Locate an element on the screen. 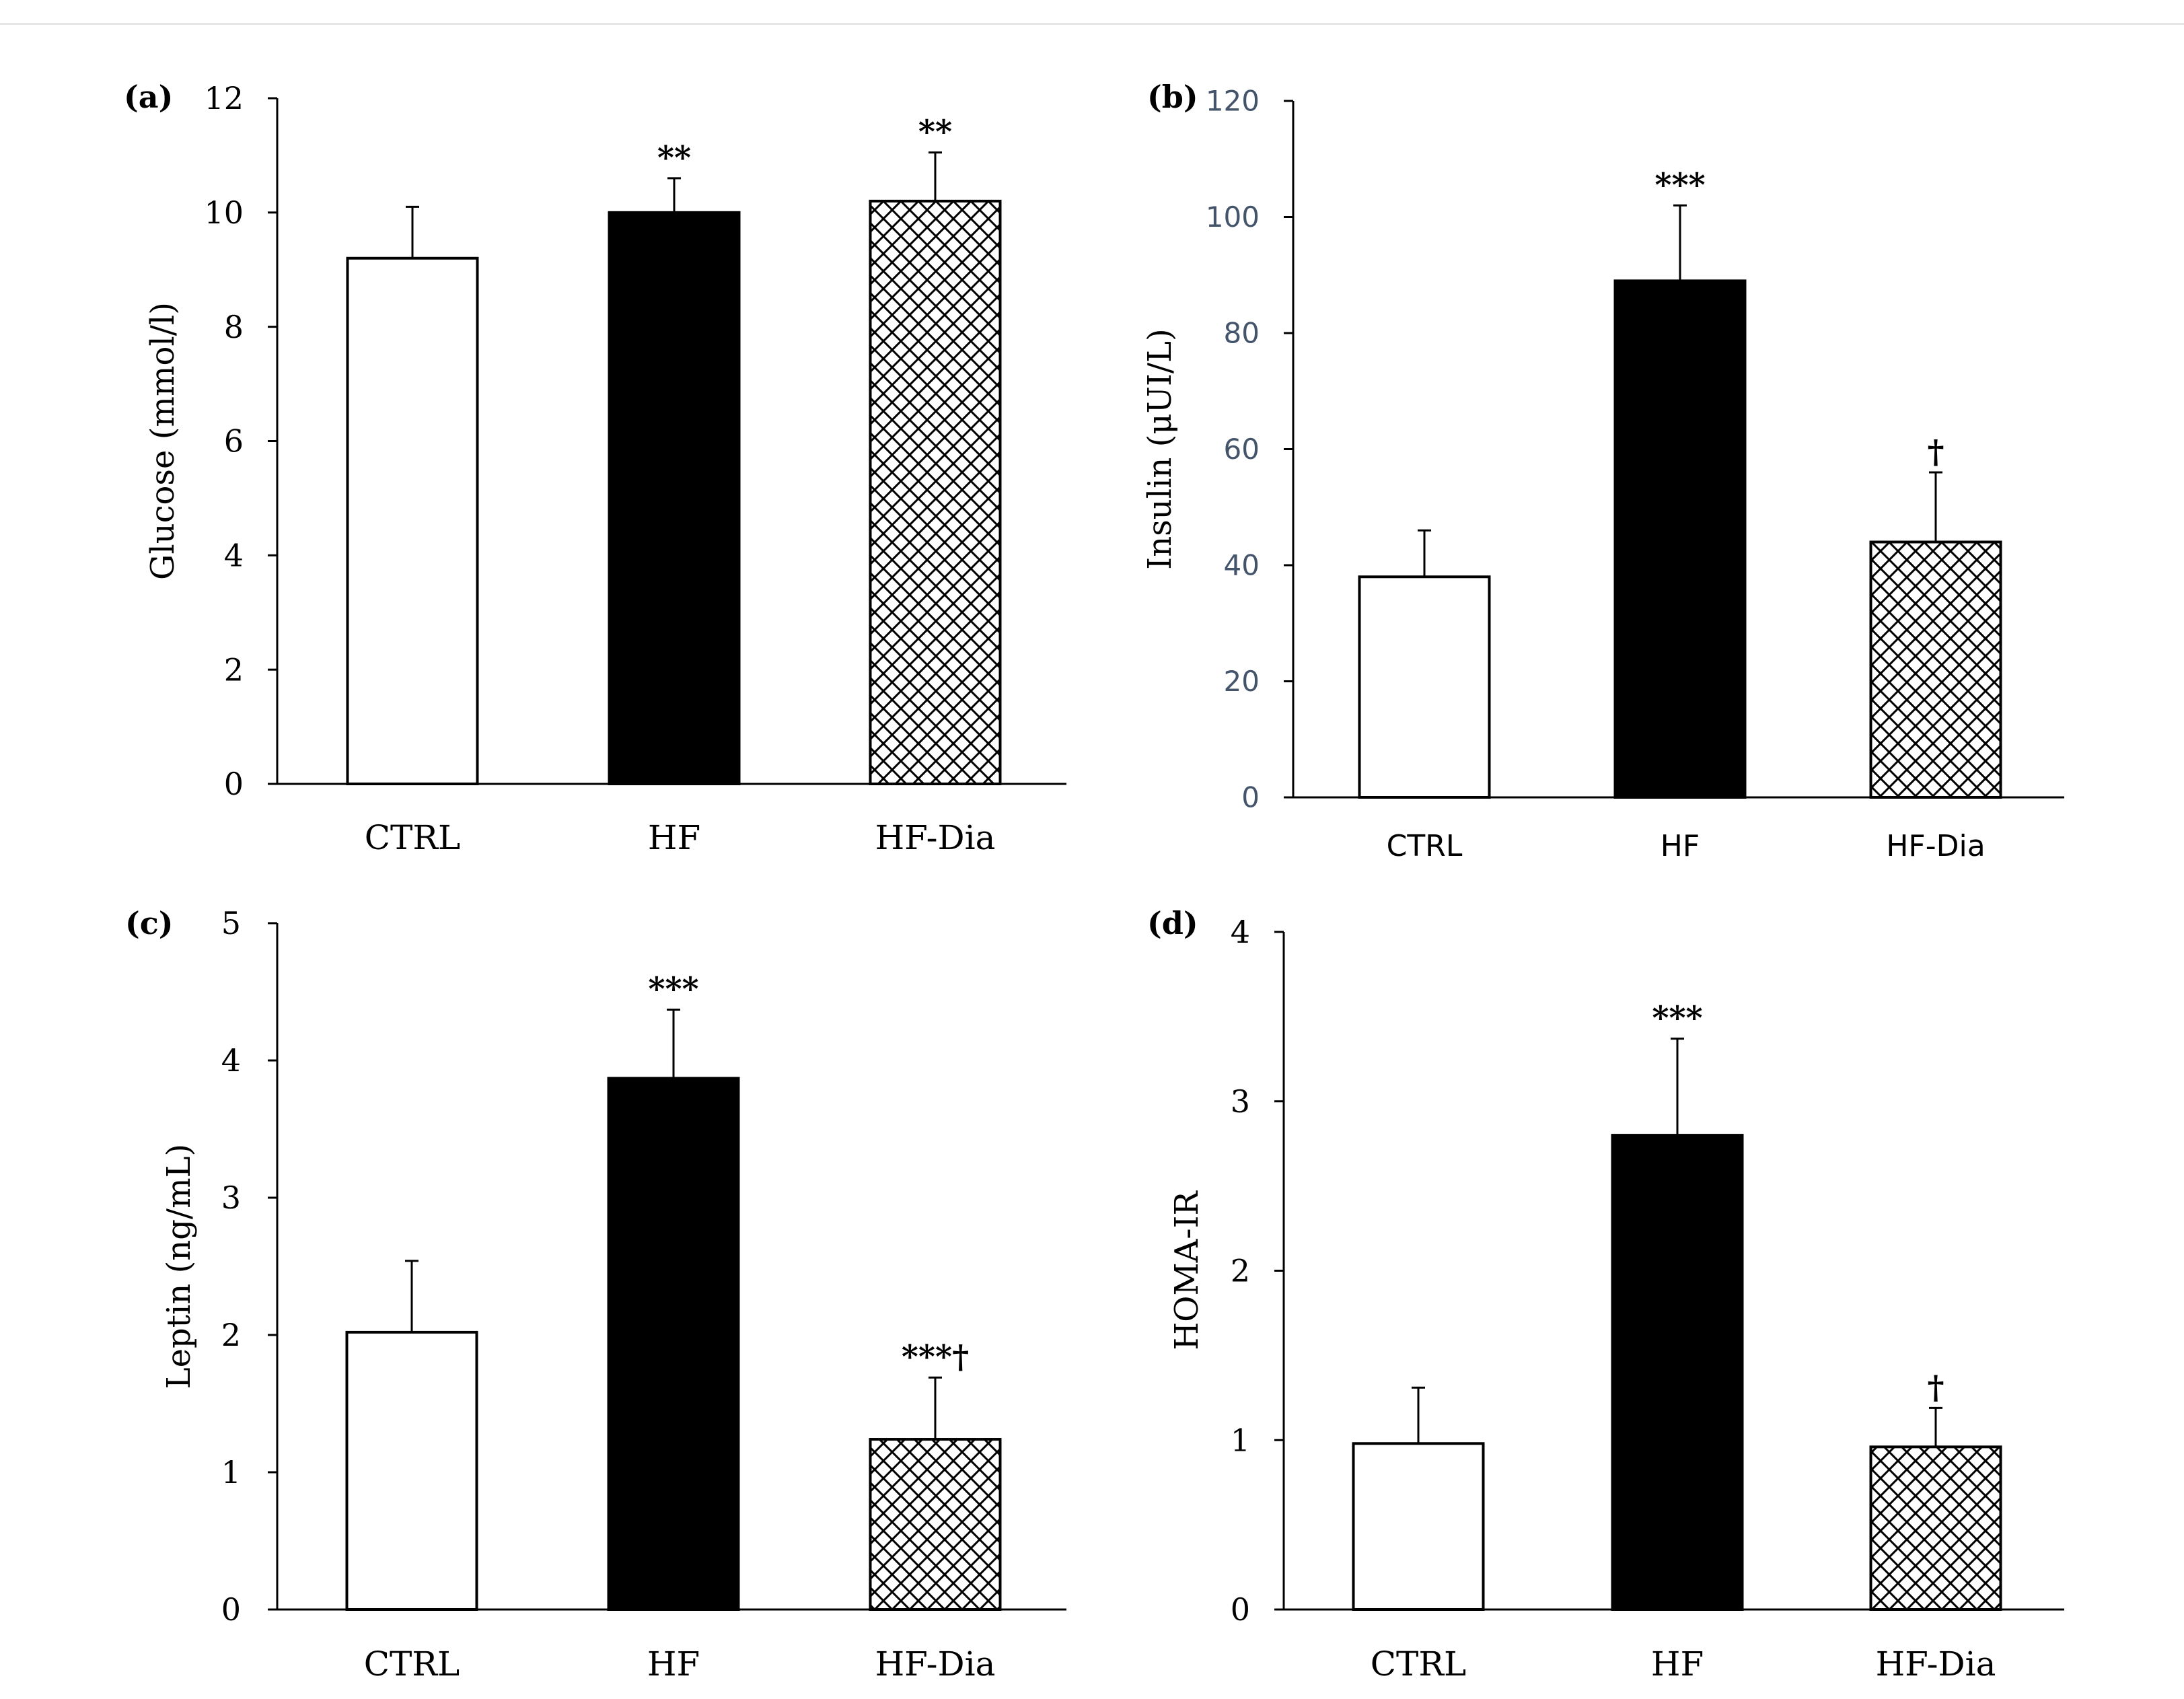 The width and height of the screenshot is (2184, 1699). significance-marker-hf: ** is located at coordinates (674, 158).